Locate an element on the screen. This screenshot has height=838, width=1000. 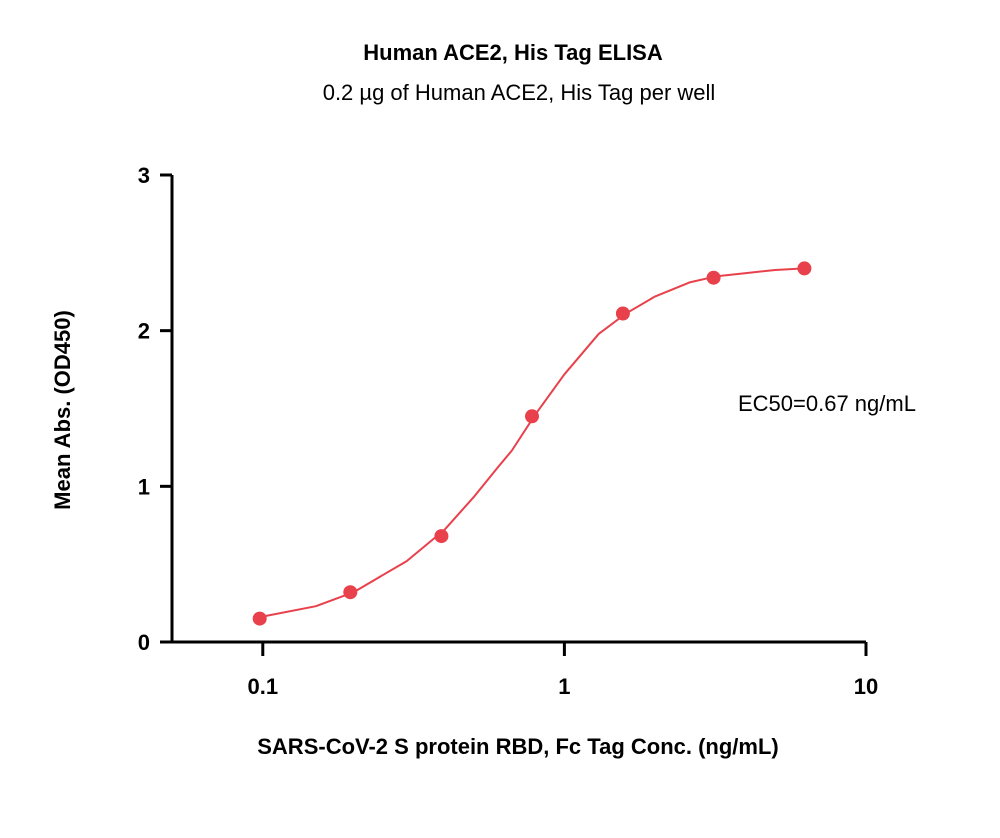
y-tick-label: 1 is located at coordinates (144, 486).